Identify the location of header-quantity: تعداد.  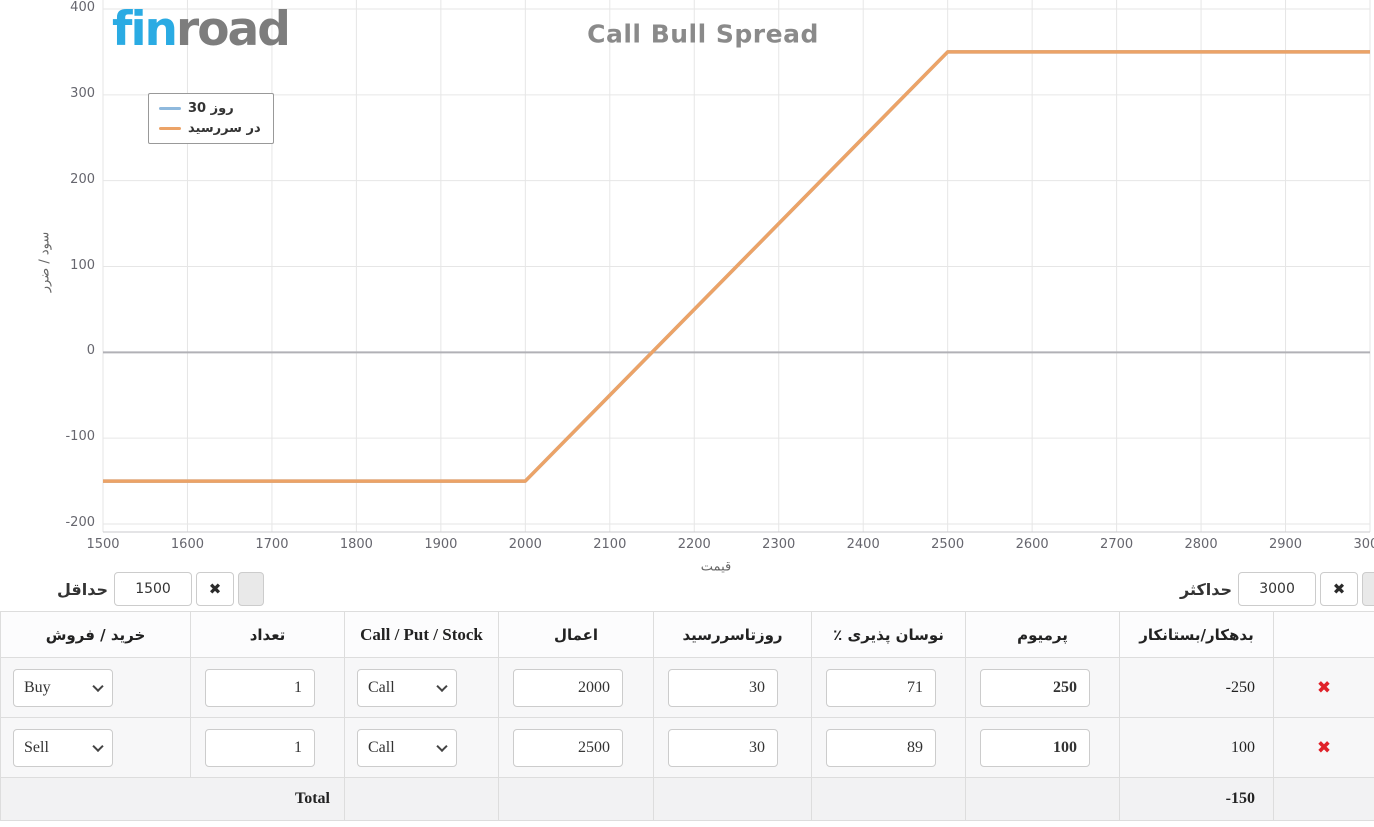
(267, 634).